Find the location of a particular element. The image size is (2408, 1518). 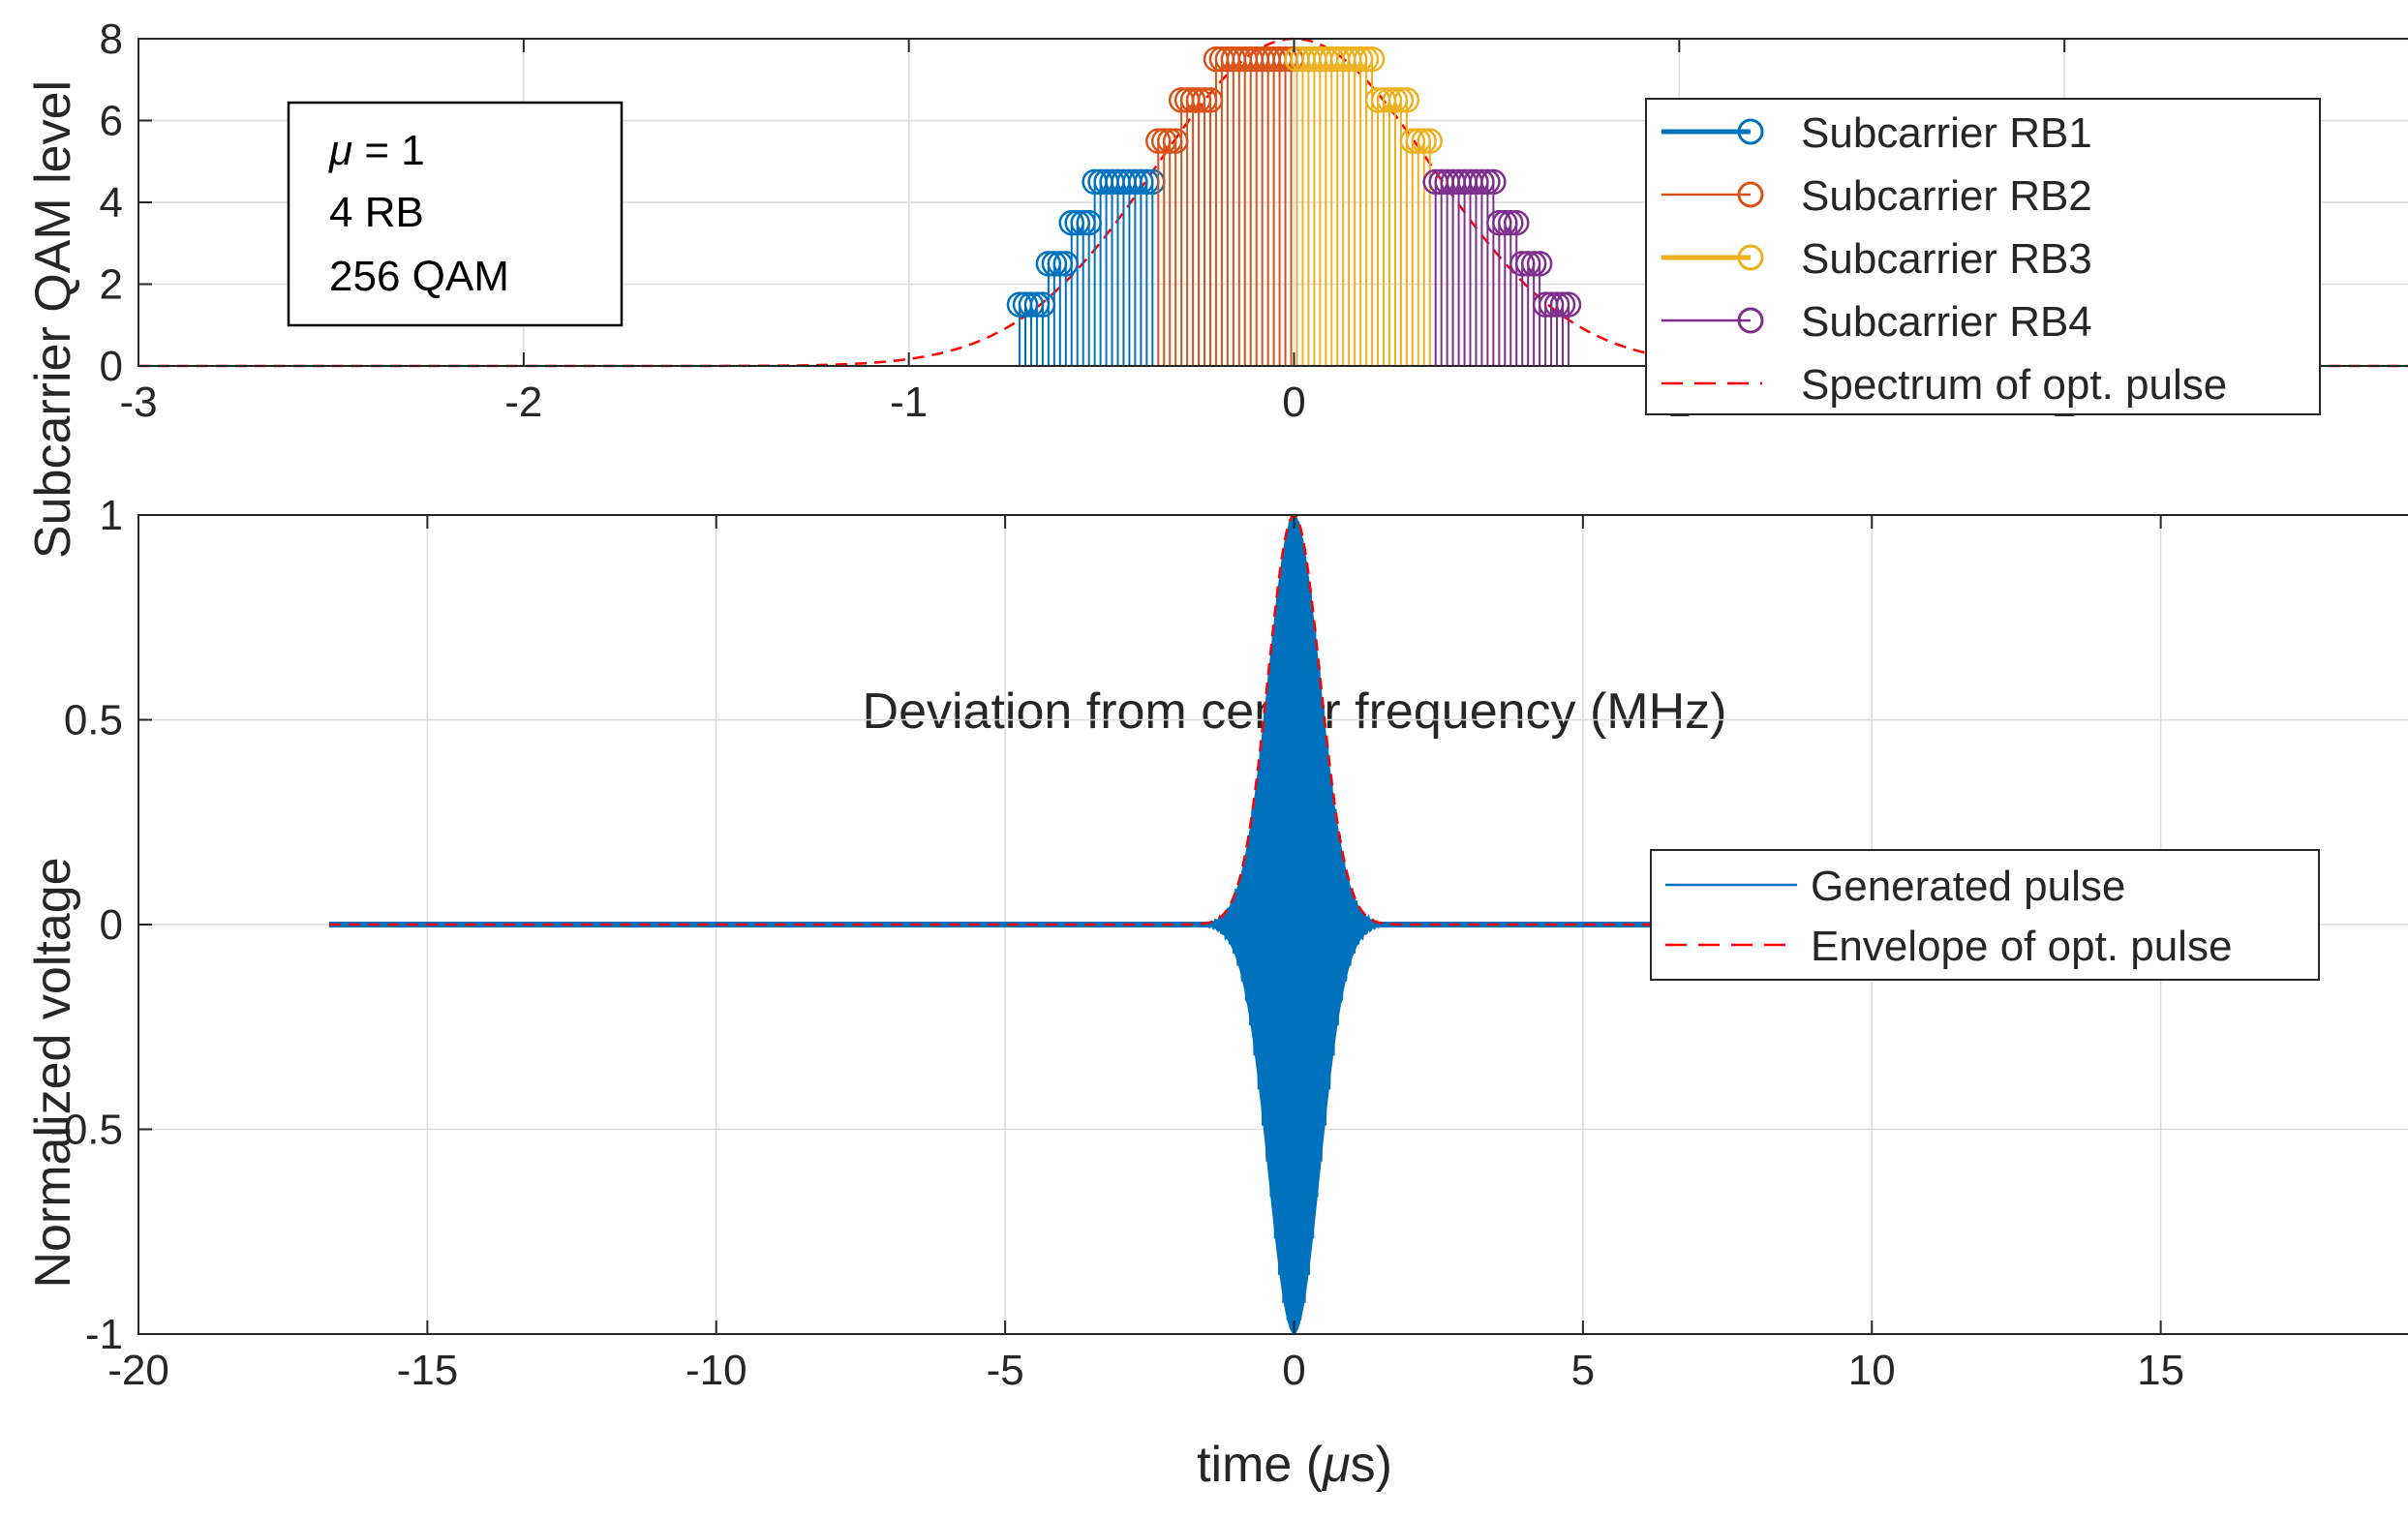

legend-label-envelope: Envelope of opt. pulse is located at coordinates (2022, 947).